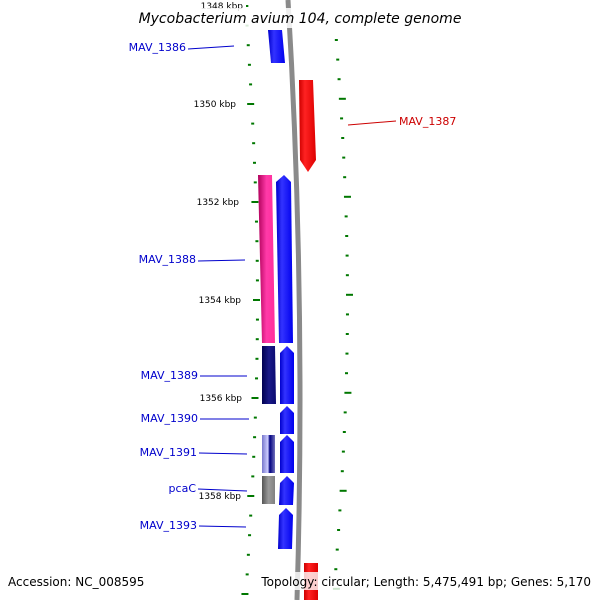 This screenshot has height=600, width=600. Describe the element at coordinates (169, 375) in the screenshot. I see `gene-label-MAV_1389: MAV_1389` at that location.